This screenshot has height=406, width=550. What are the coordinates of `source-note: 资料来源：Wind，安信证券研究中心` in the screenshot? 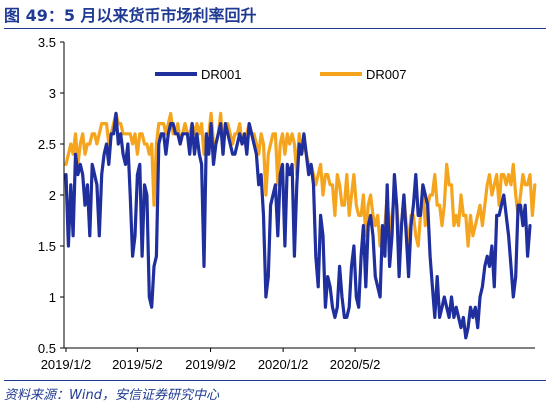 It's located at (111, 395).